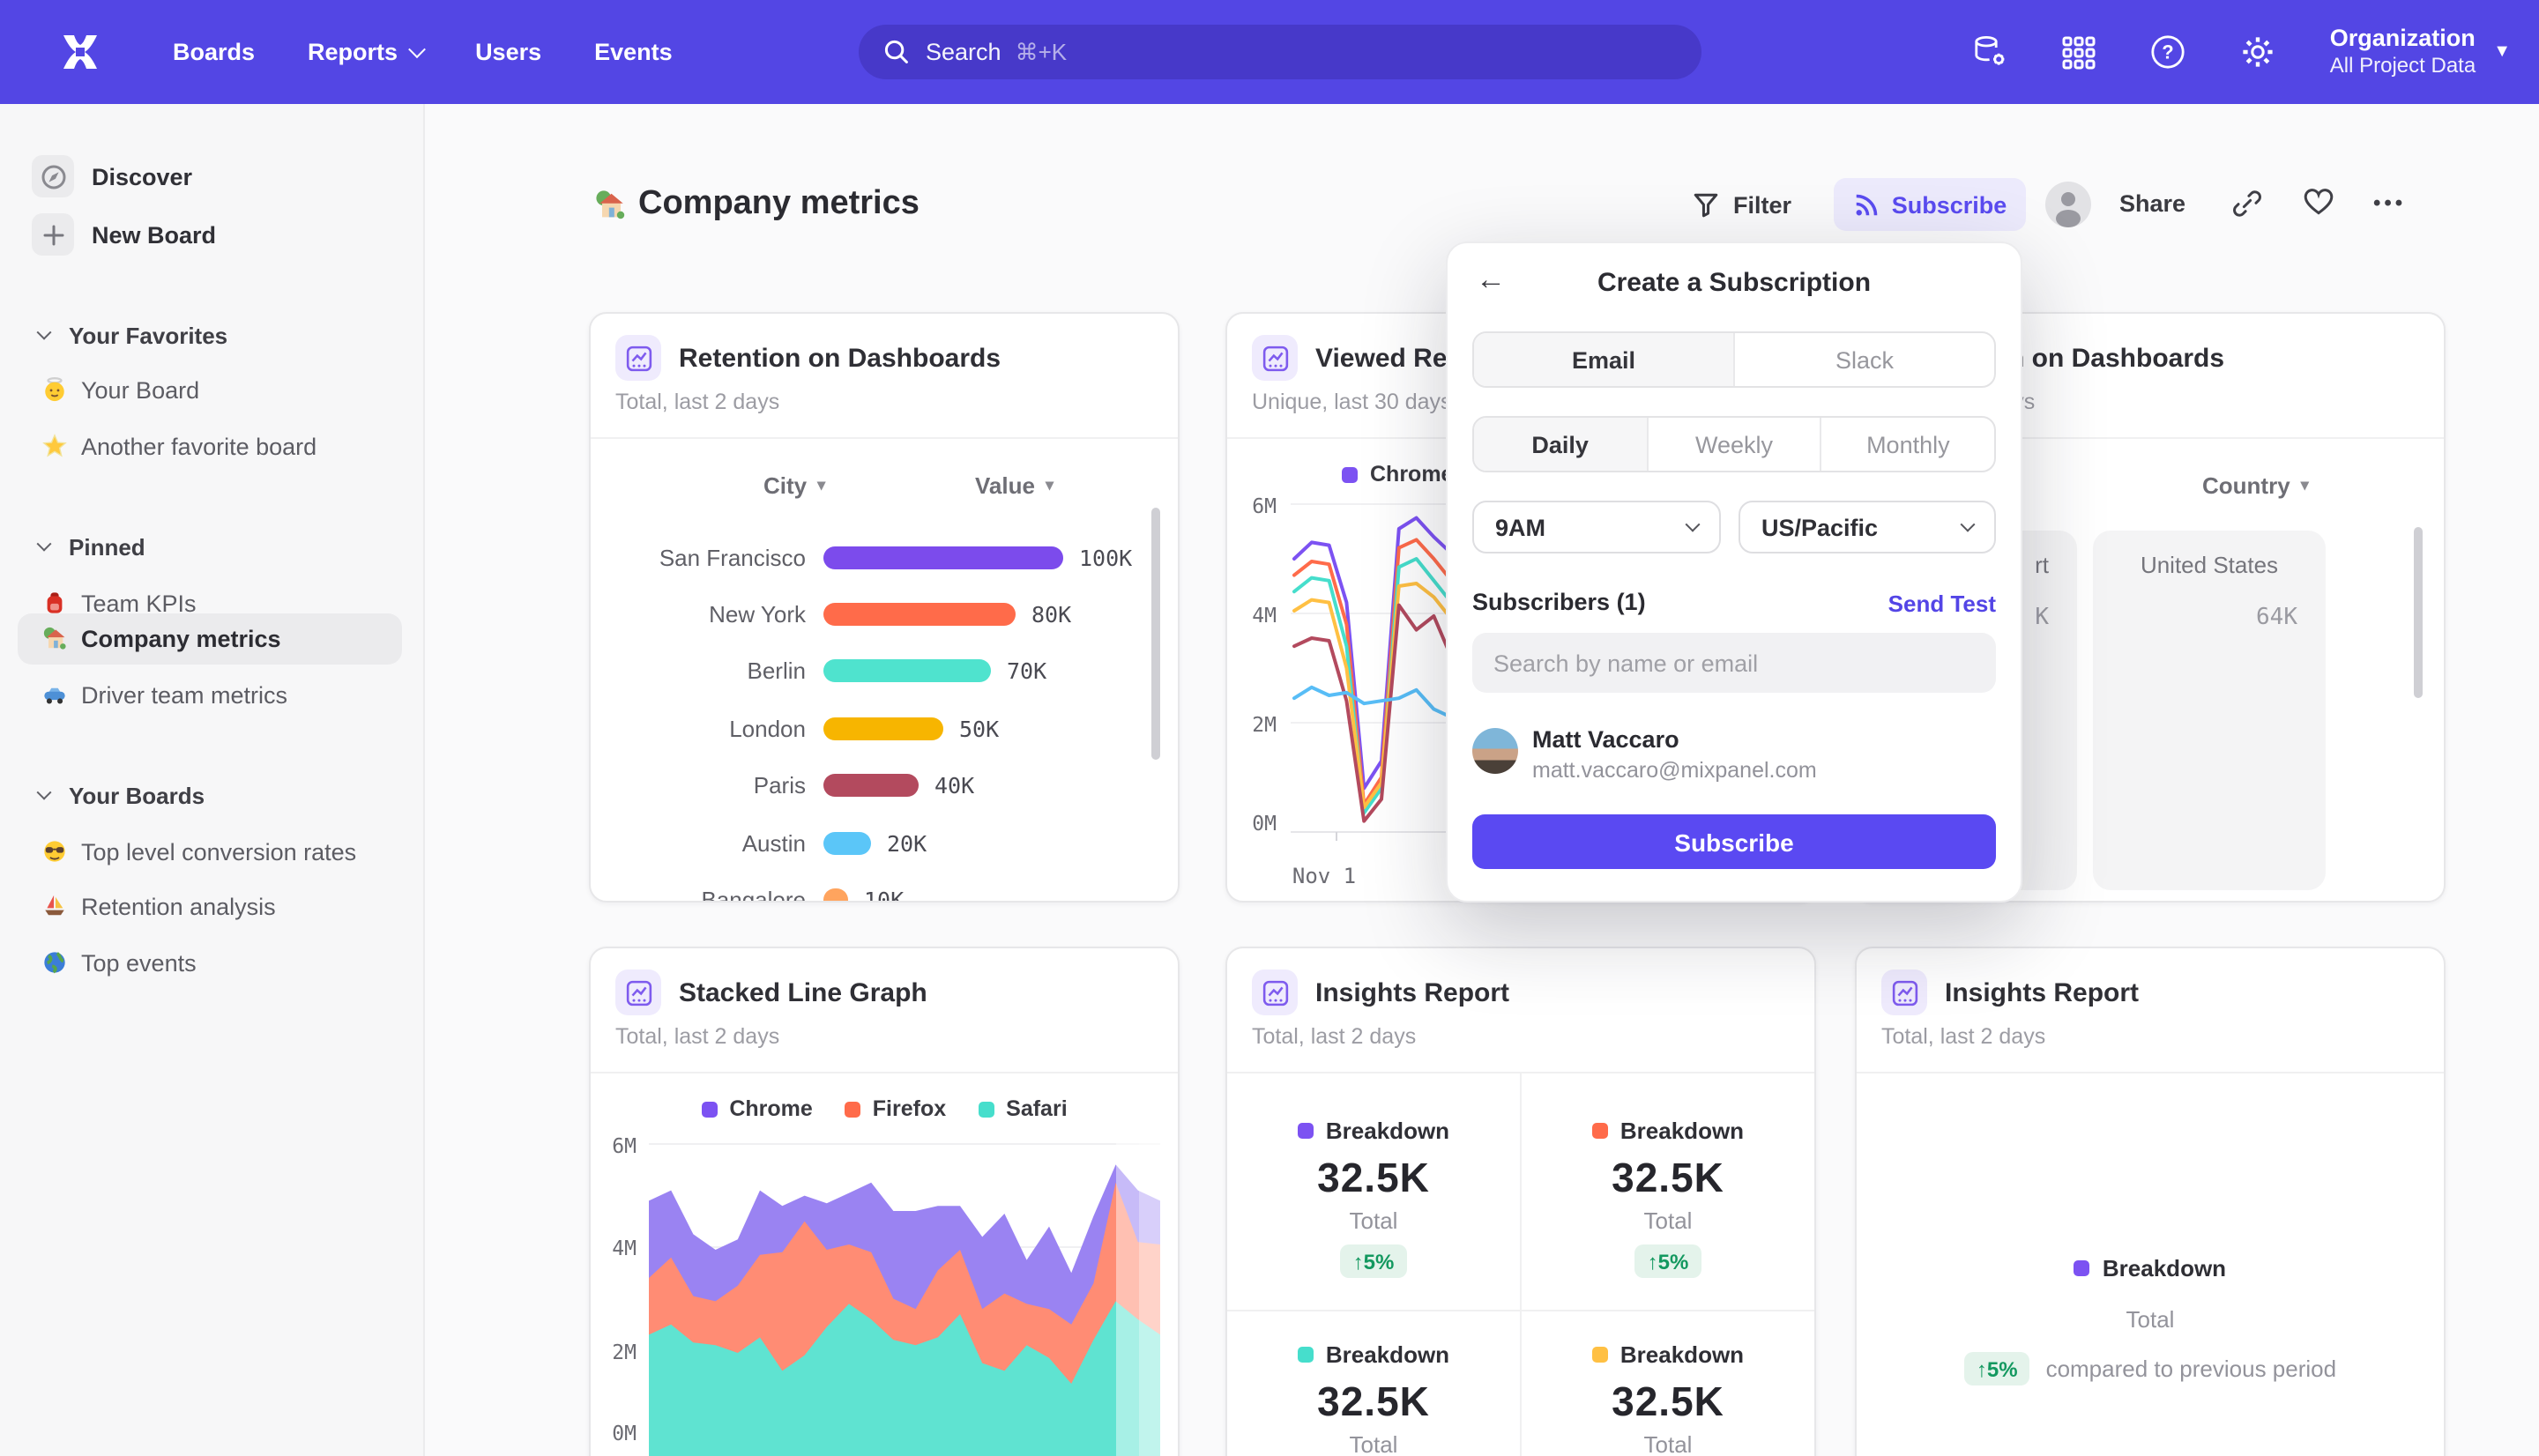 The width and height of the screenshot is (2539, 1456). I want to click on search-icon, so click(896, 51).